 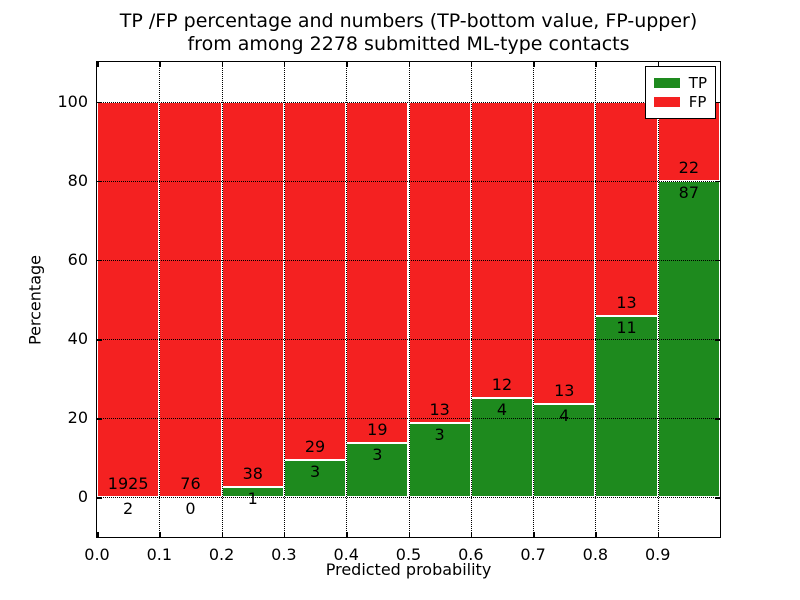 What do you see at coordinates (657, 554) in the screenshot?
I see `x-tick-label: 0.9` at bounding box center [657, 554].